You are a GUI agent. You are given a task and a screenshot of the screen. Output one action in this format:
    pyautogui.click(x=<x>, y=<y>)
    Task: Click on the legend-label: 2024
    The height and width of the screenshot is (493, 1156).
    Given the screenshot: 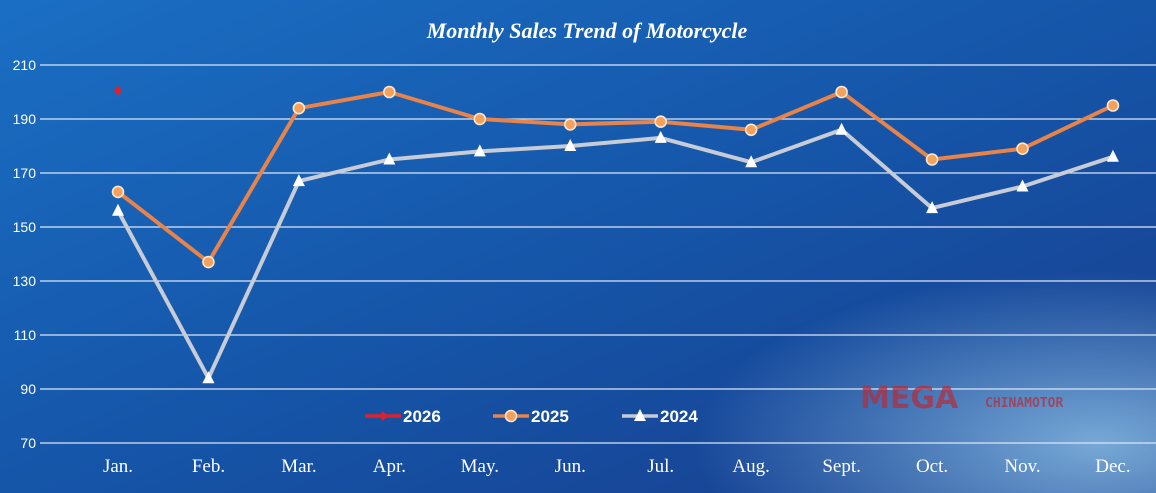 What is the action you would take?
    pyautogui.click(x=679, y=416)
    